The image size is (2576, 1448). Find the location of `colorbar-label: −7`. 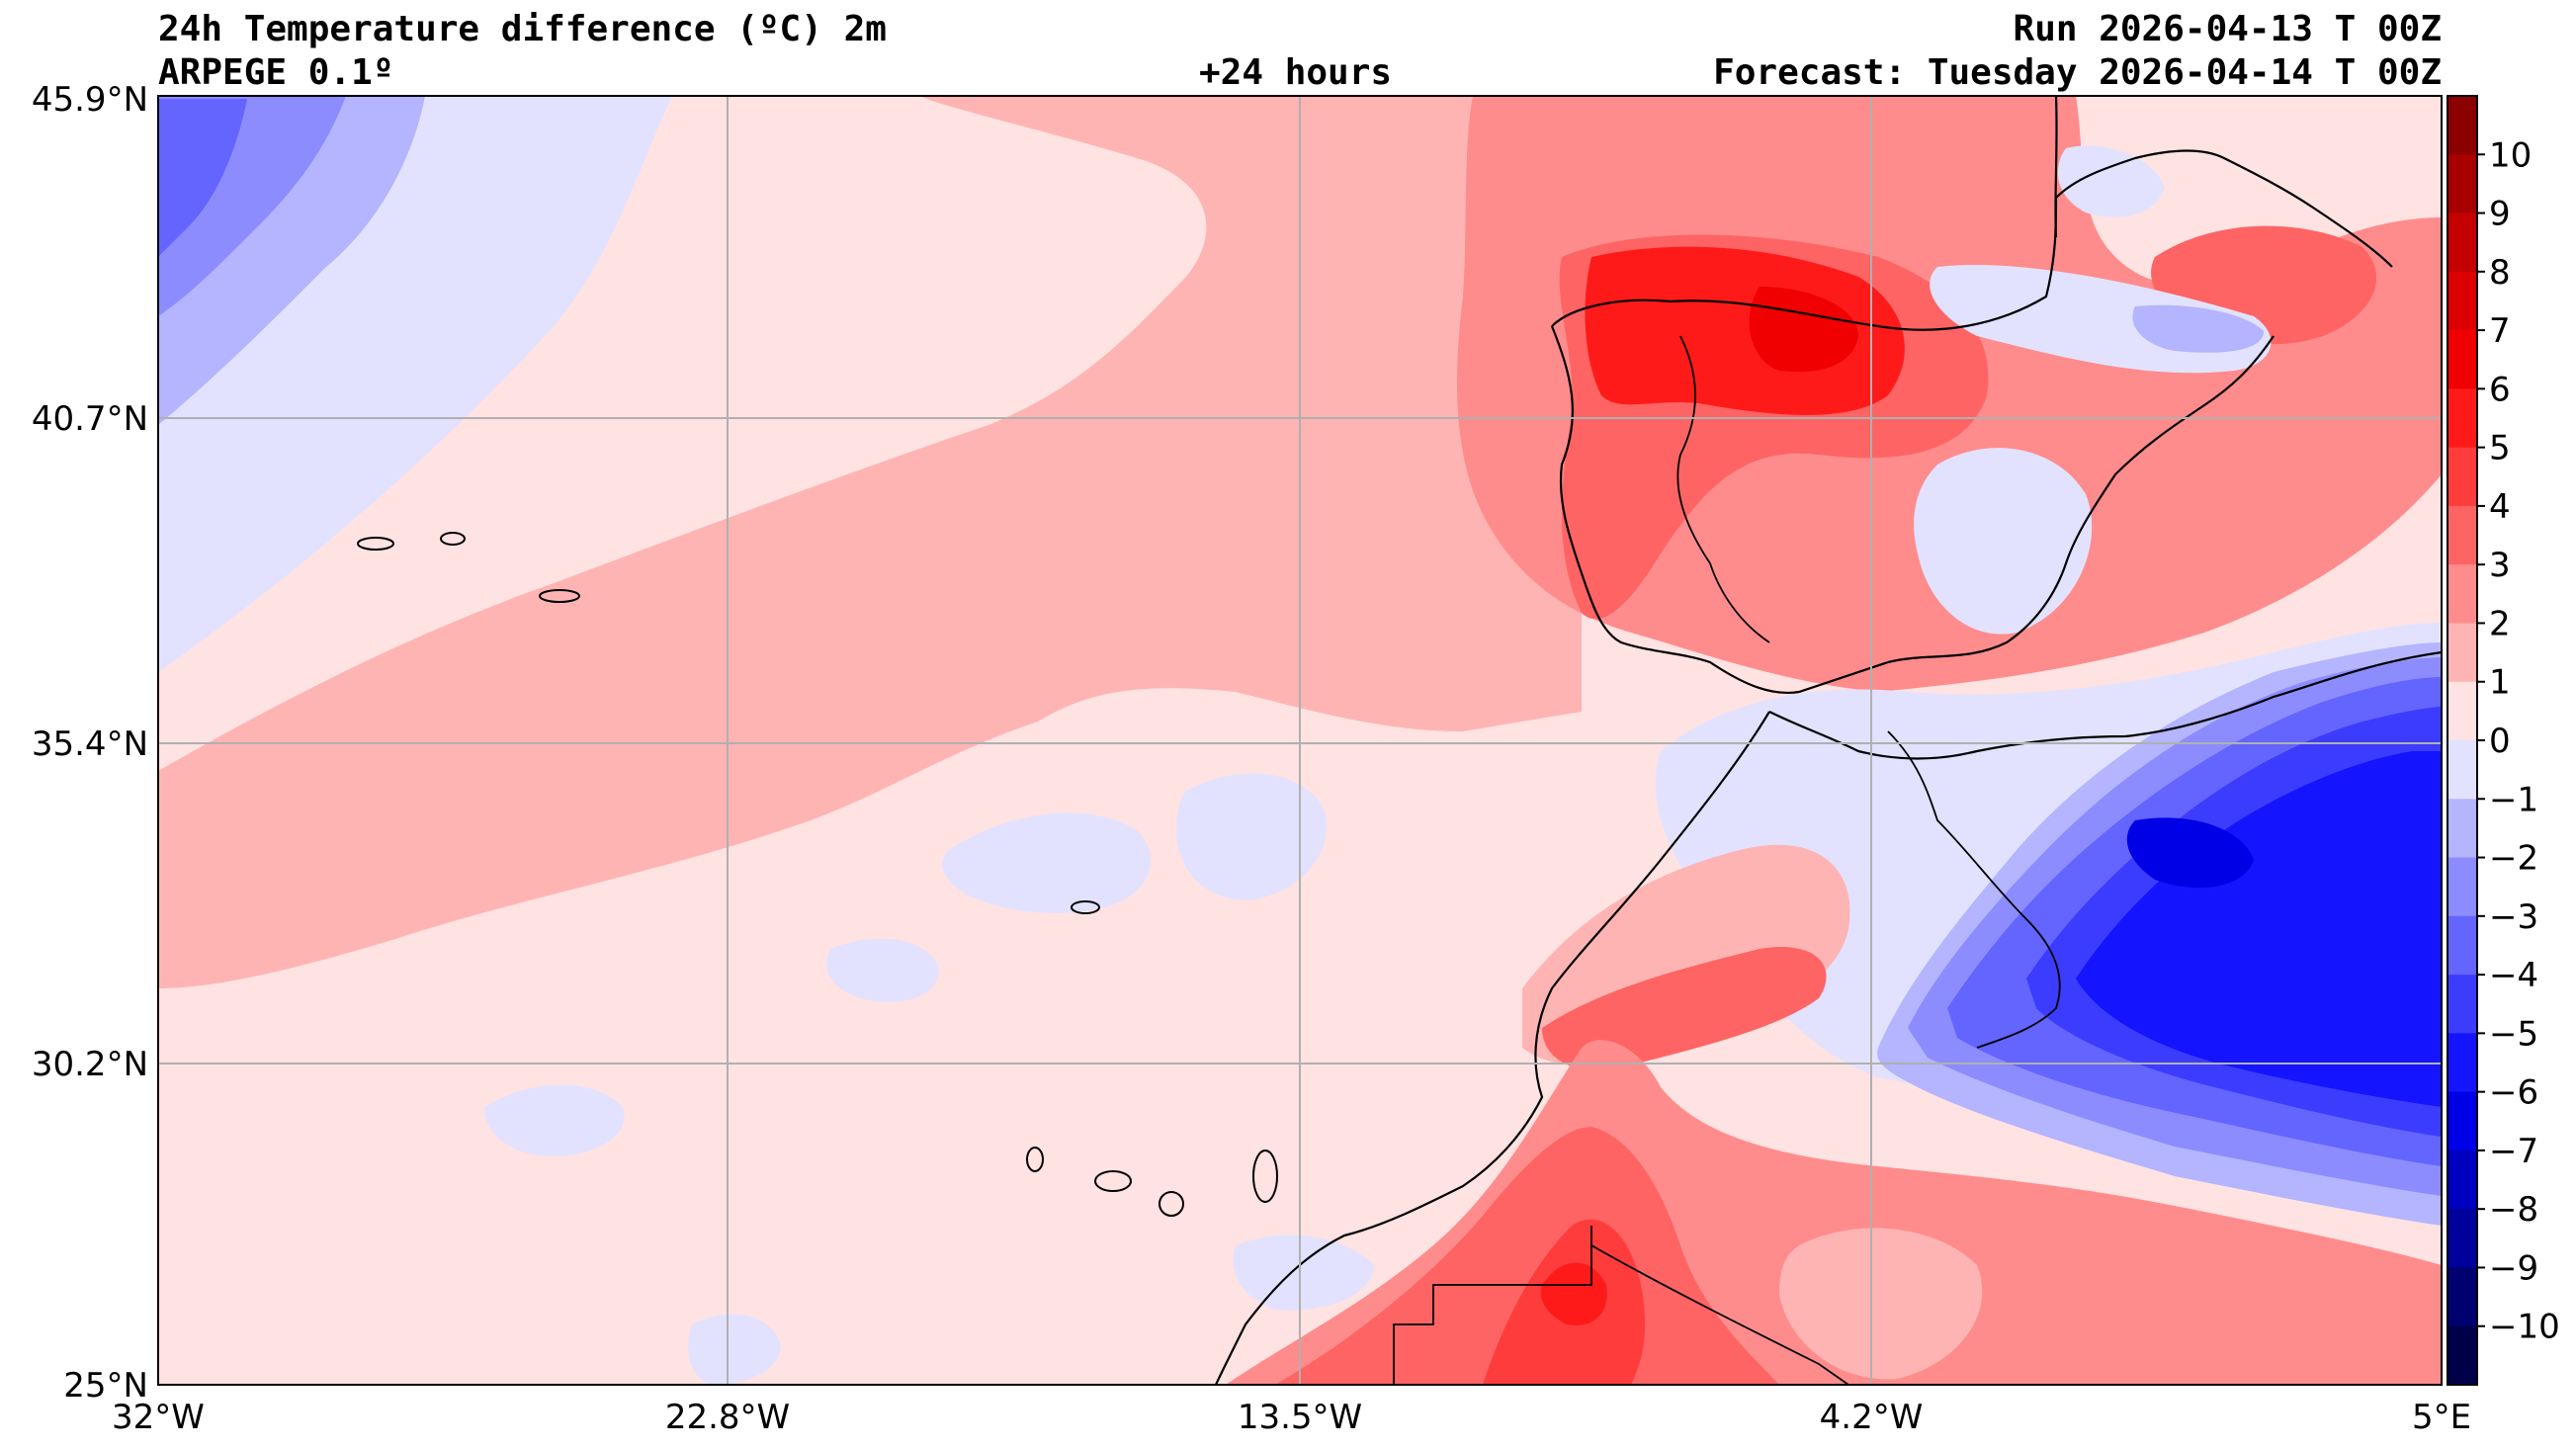

colorbar-label: −7 is located at coordinates (2513, 1151).